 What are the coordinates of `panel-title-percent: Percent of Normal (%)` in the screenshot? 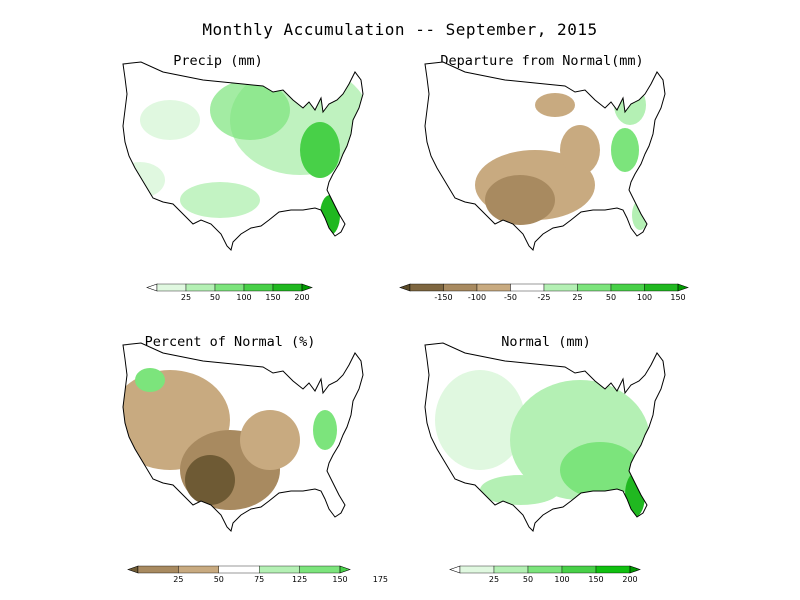 It's located at (230, 342).